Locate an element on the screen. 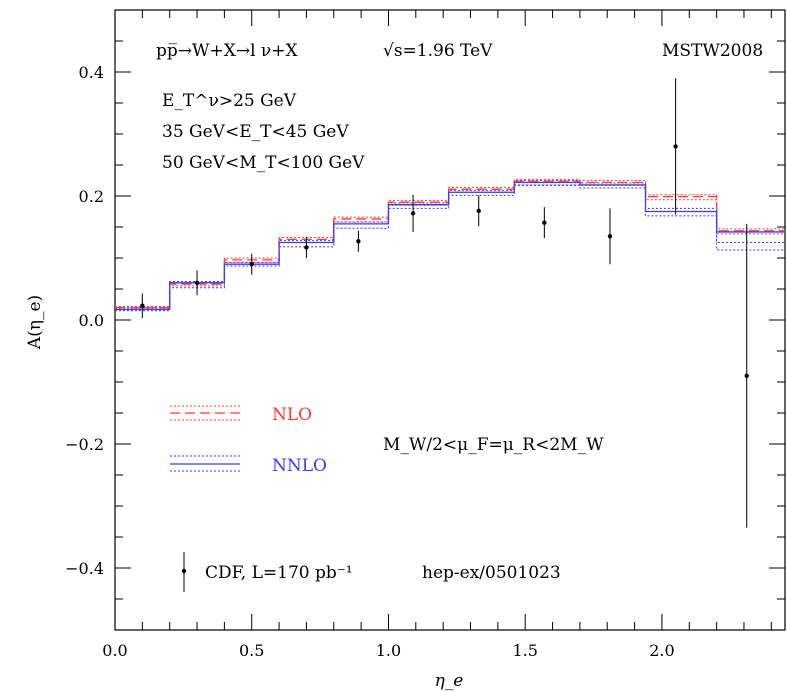 The image size is (787, 691). x-tick-label: 0.0 is located at coordinates (114, 650).